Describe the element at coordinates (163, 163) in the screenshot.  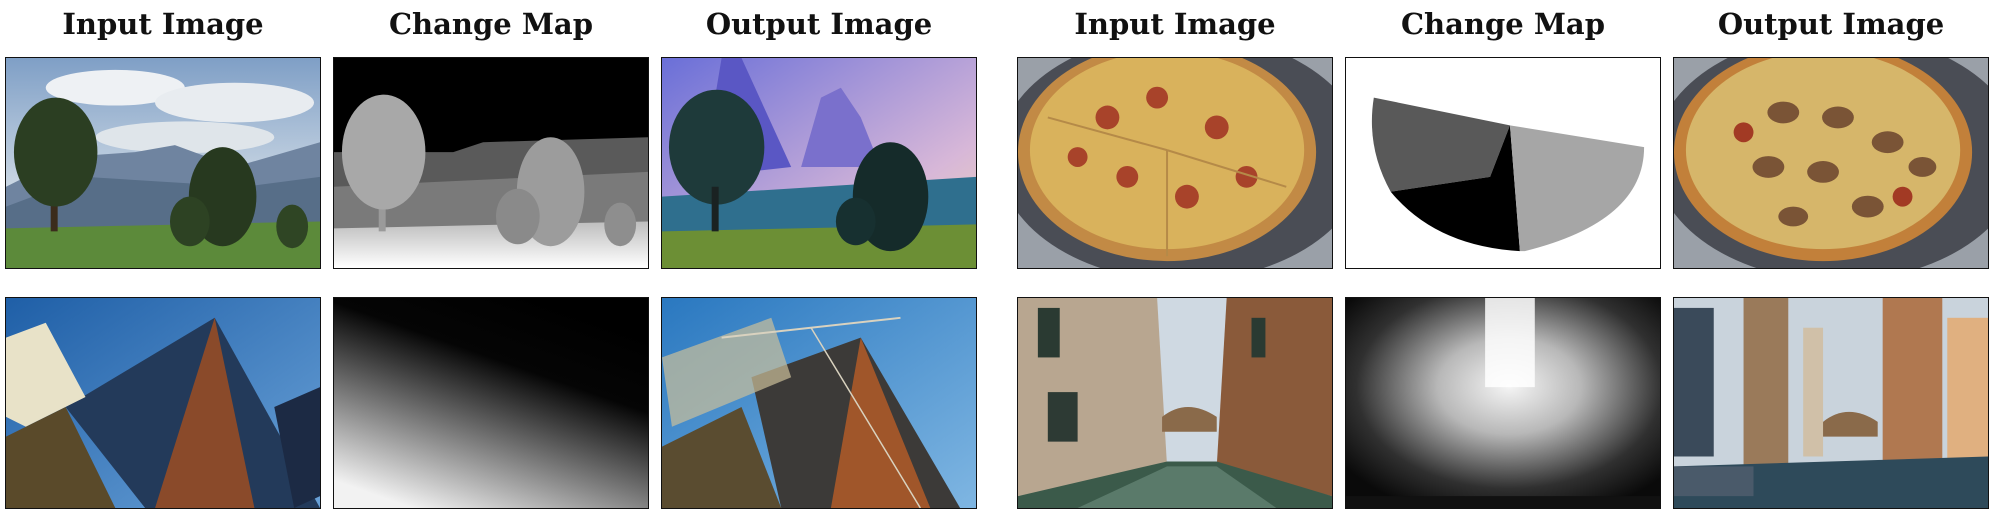
I see `landscape-input-image` at that location.